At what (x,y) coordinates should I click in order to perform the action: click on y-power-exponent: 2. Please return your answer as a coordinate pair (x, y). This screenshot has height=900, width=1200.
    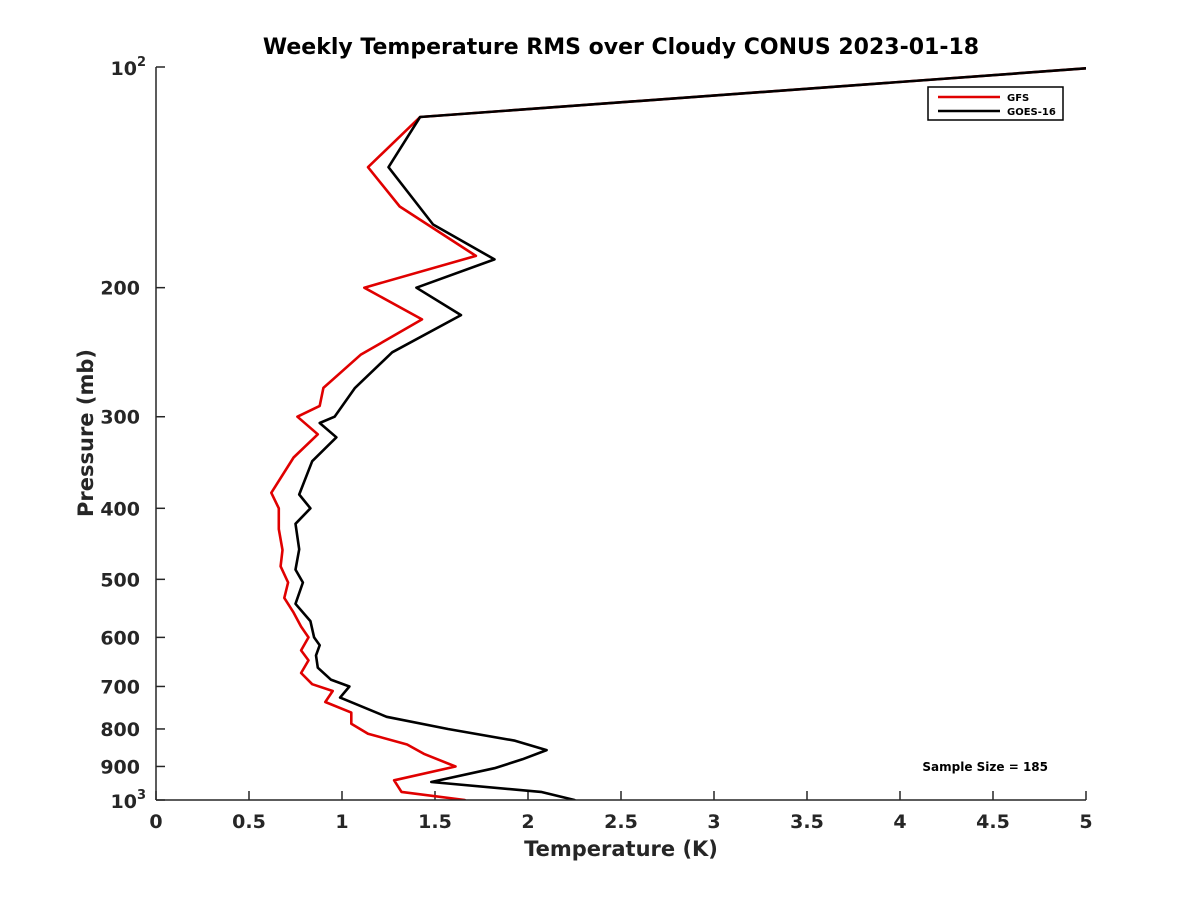
    Looking at the image, I should click on (141, 62).